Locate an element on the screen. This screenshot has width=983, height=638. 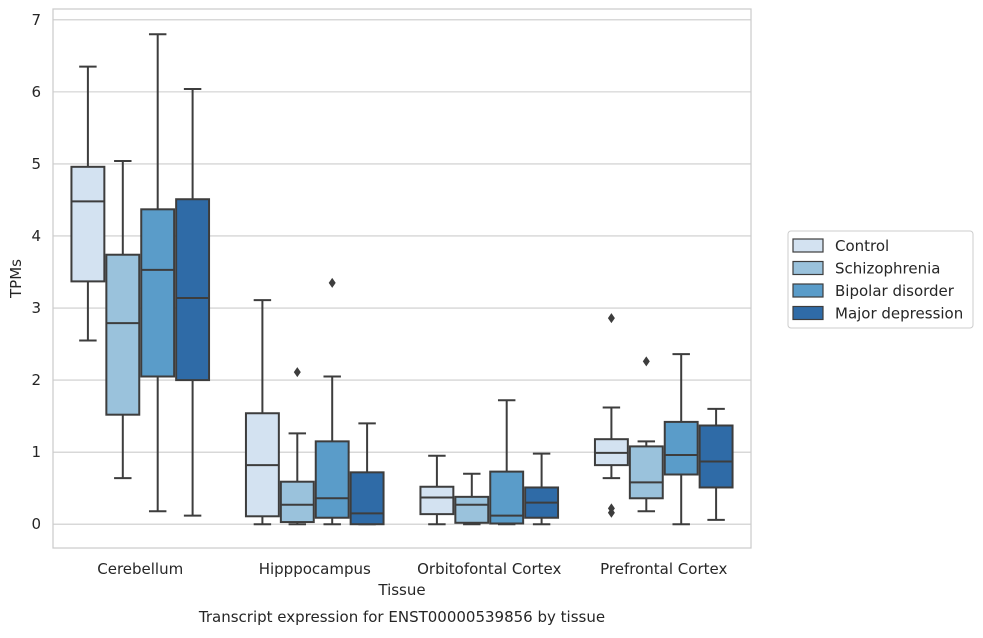
y-tick-label: 5 is located at coordinates (36, 164).